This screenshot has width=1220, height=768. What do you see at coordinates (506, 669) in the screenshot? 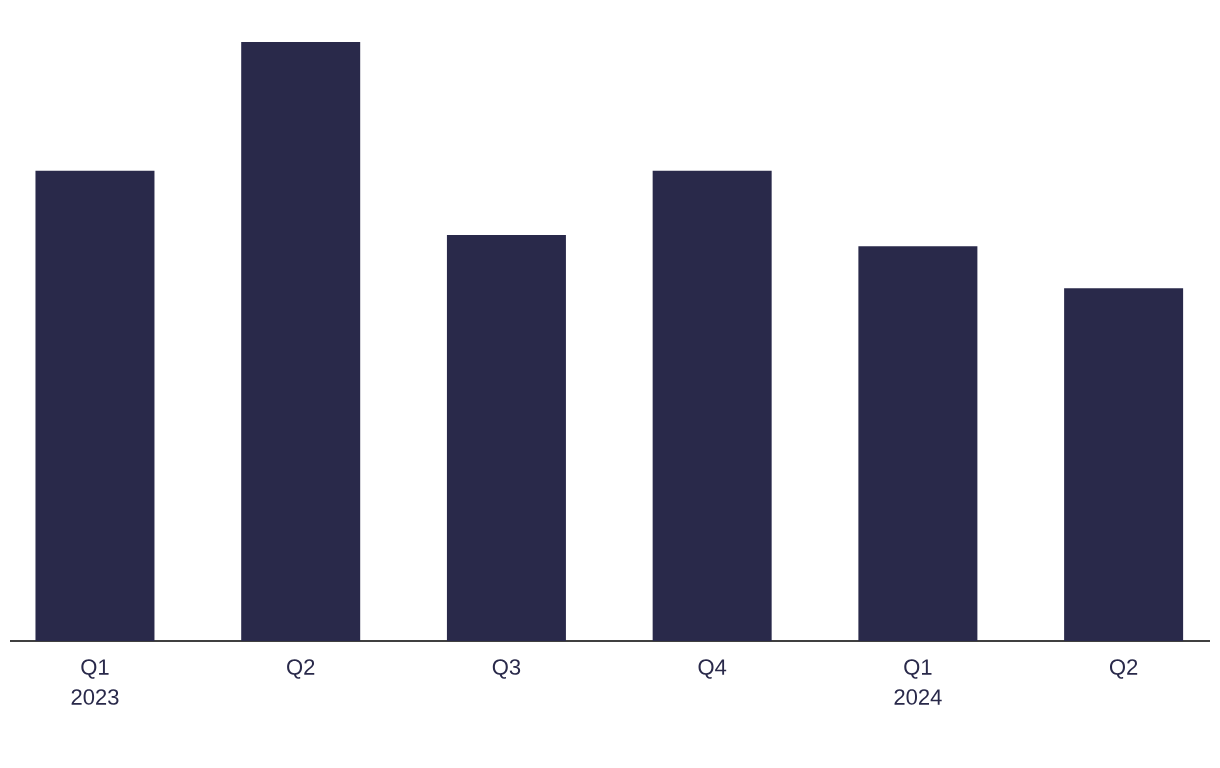
I see `x-tick-label: Q3` at bounding box center [506, 669].